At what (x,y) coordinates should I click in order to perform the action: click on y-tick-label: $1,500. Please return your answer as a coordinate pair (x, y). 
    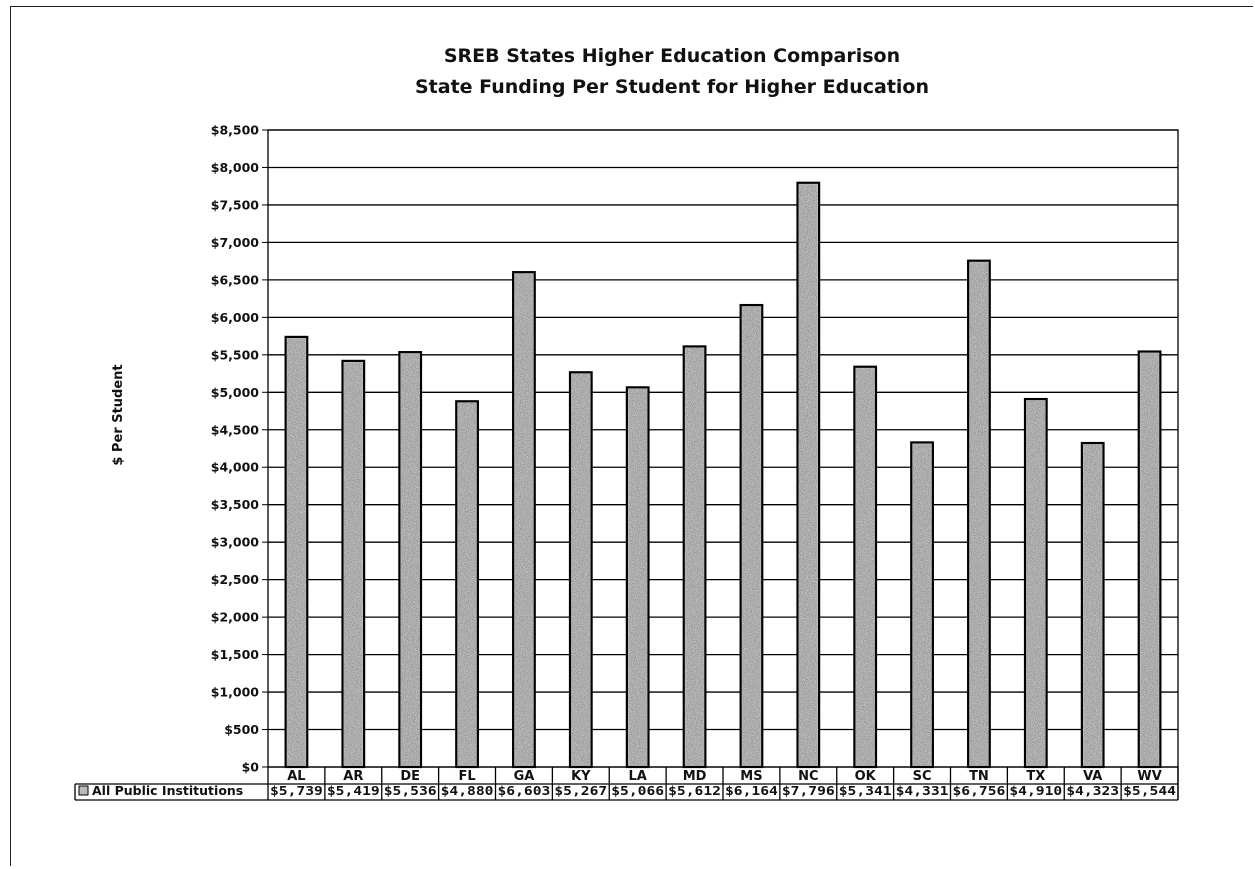
    Looking at the image, I should click on (235, 654).